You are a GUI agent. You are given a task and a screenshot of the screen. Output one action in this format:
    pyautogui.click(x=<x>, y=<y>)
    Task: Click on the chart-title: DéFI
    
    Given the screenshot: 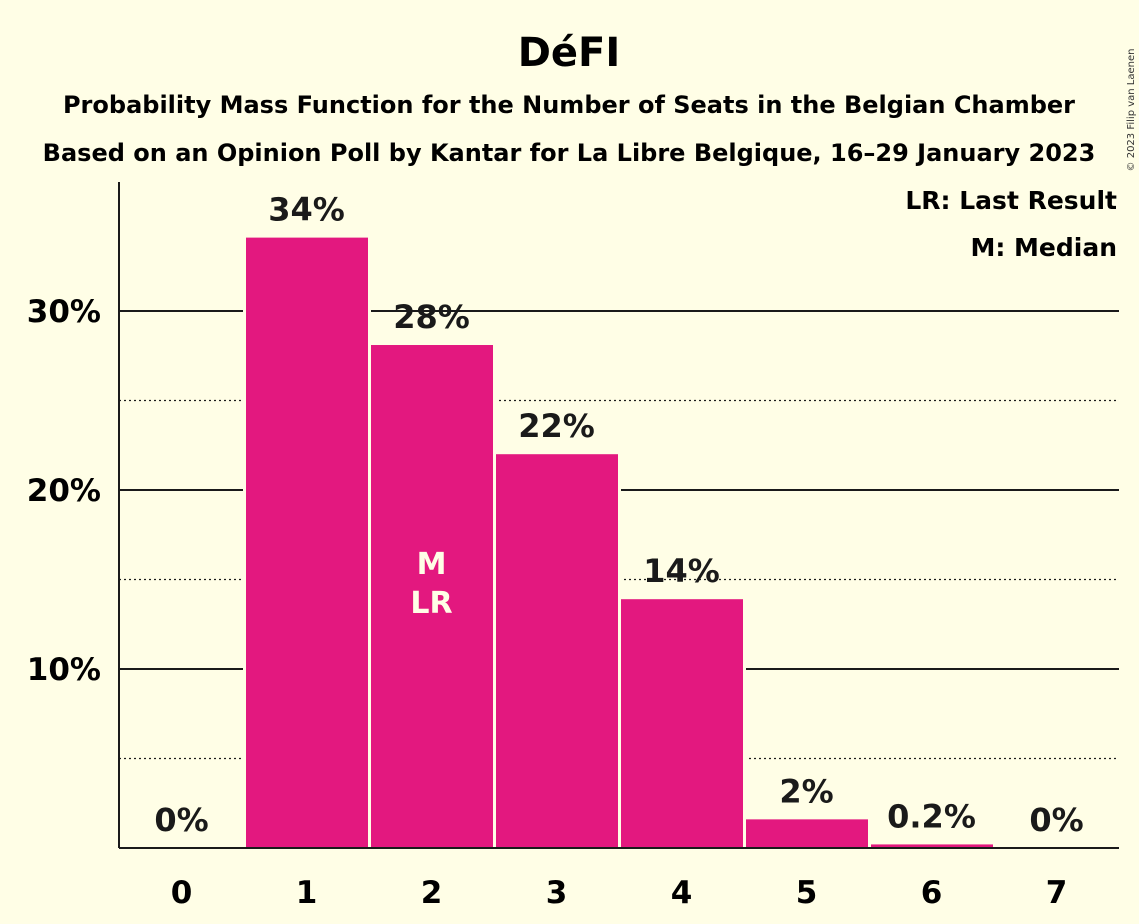 What is the action you would take?
    pyautogui.click(x=569, y=53)
    